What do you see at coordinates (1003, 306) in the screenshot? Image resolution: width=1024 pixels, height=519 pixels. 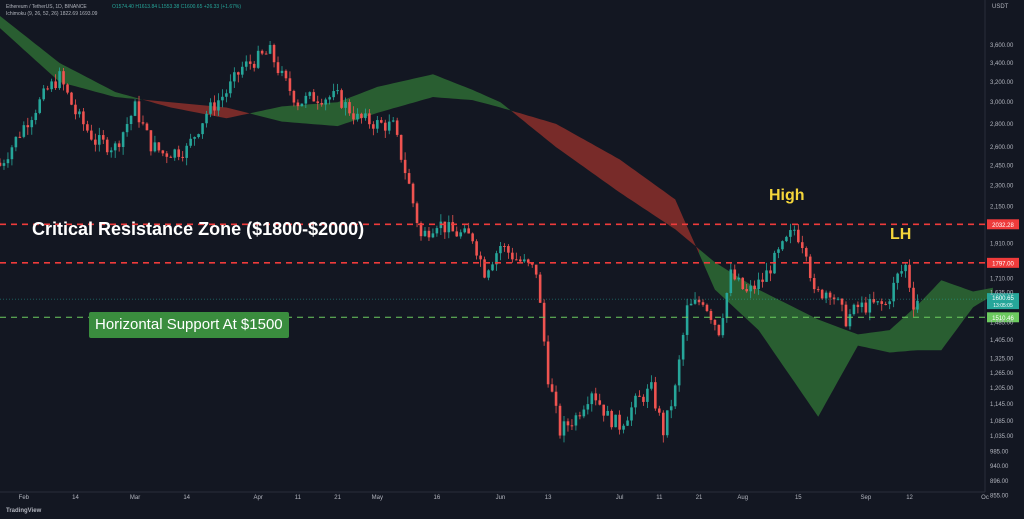 I see `current-price-countdown: 13:05:05` at bounding box center [1003, 306].